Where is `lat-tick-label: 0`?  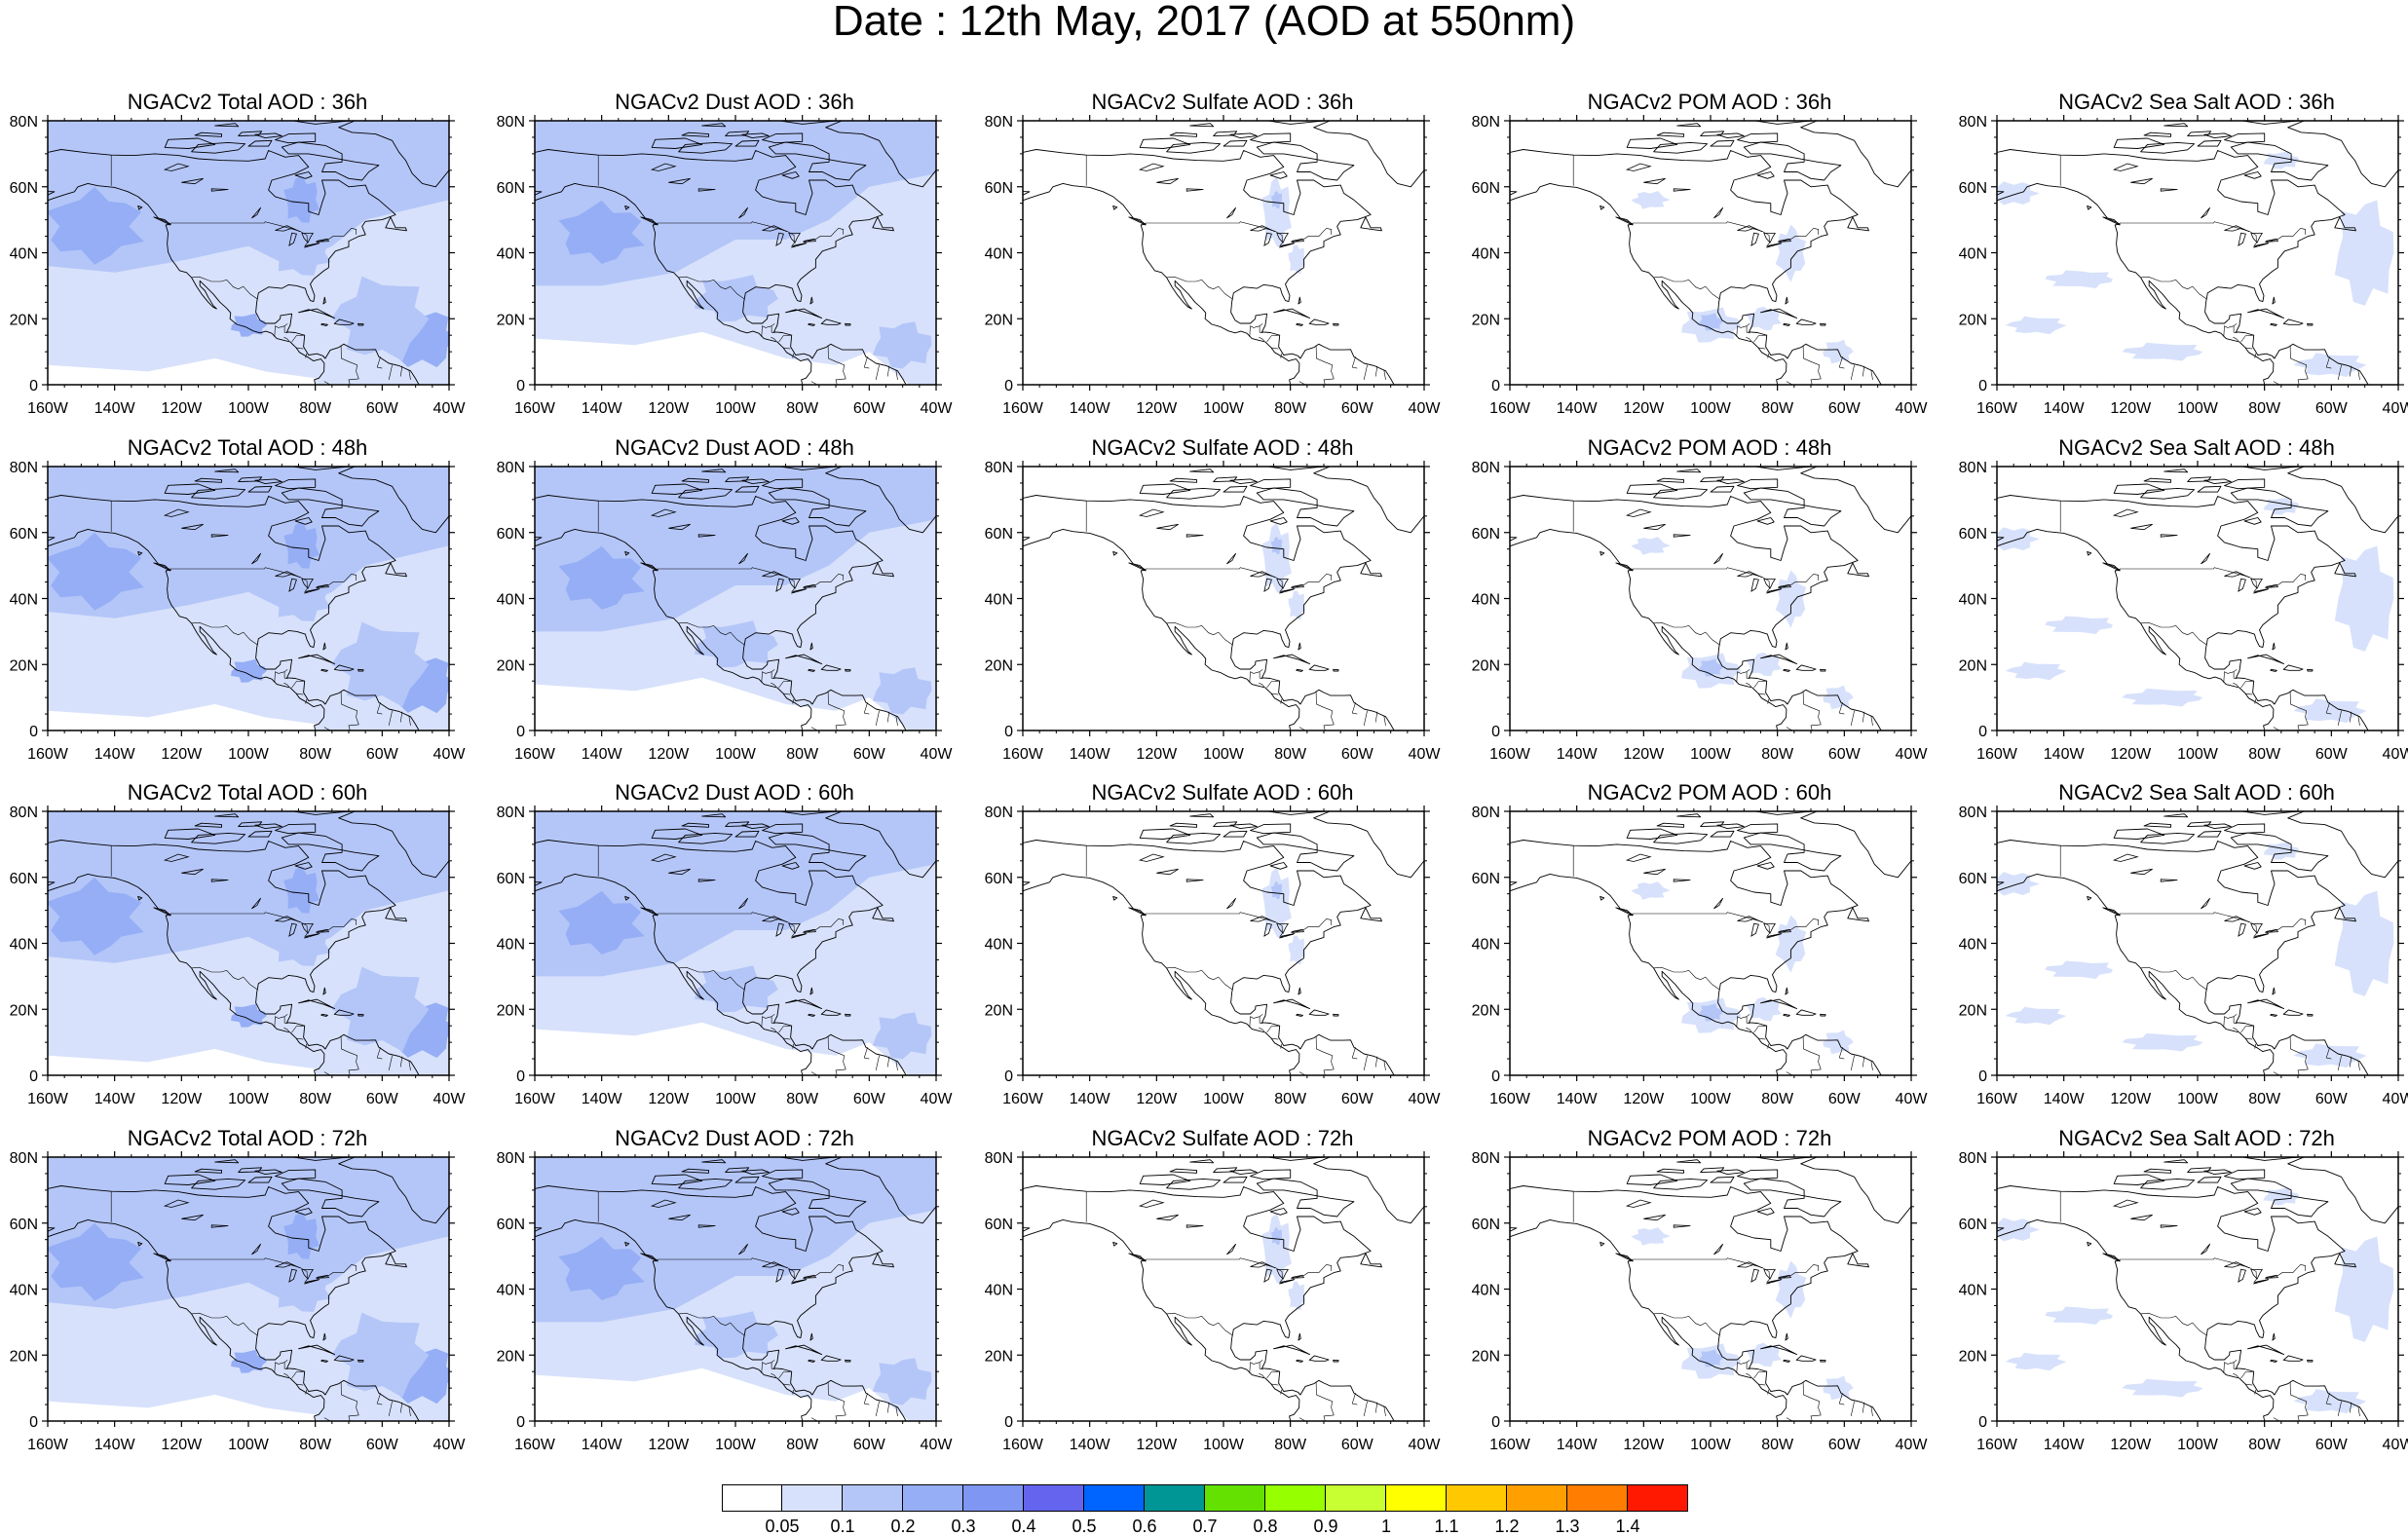 lat-tick-label: 0 is located at coordinates (1982, 732).